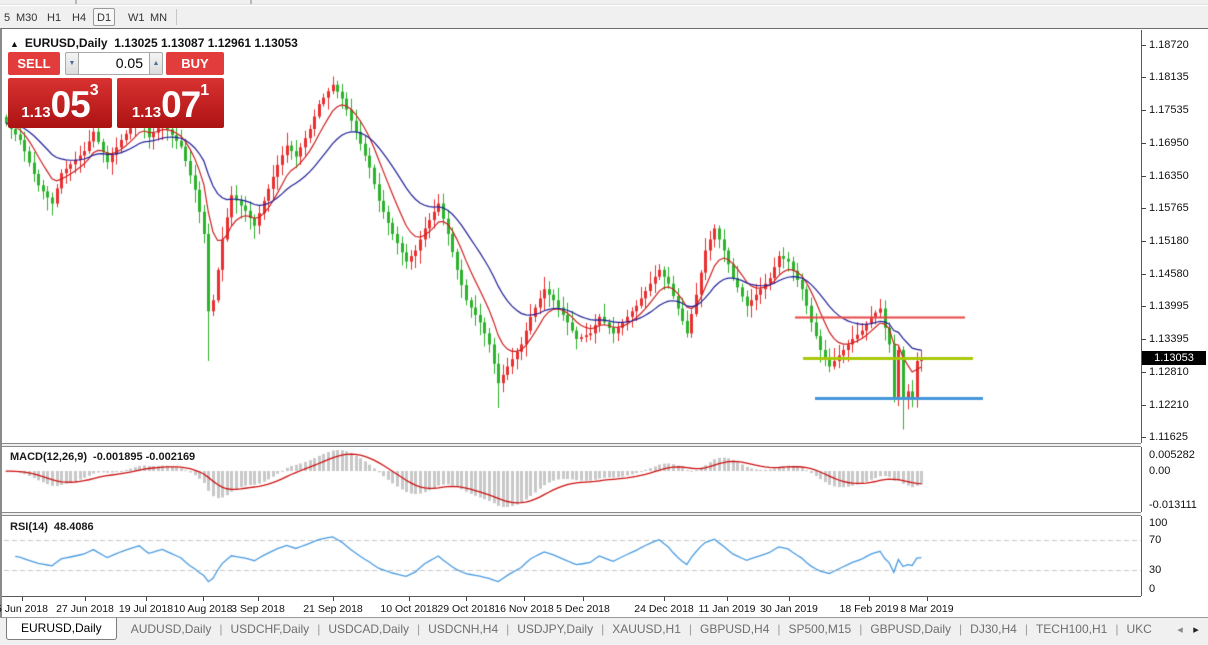 The height and width of the screenshot is (645, 1208). I want to click on tab-dj30-h4: DJ30,H4, so click(993, 629).